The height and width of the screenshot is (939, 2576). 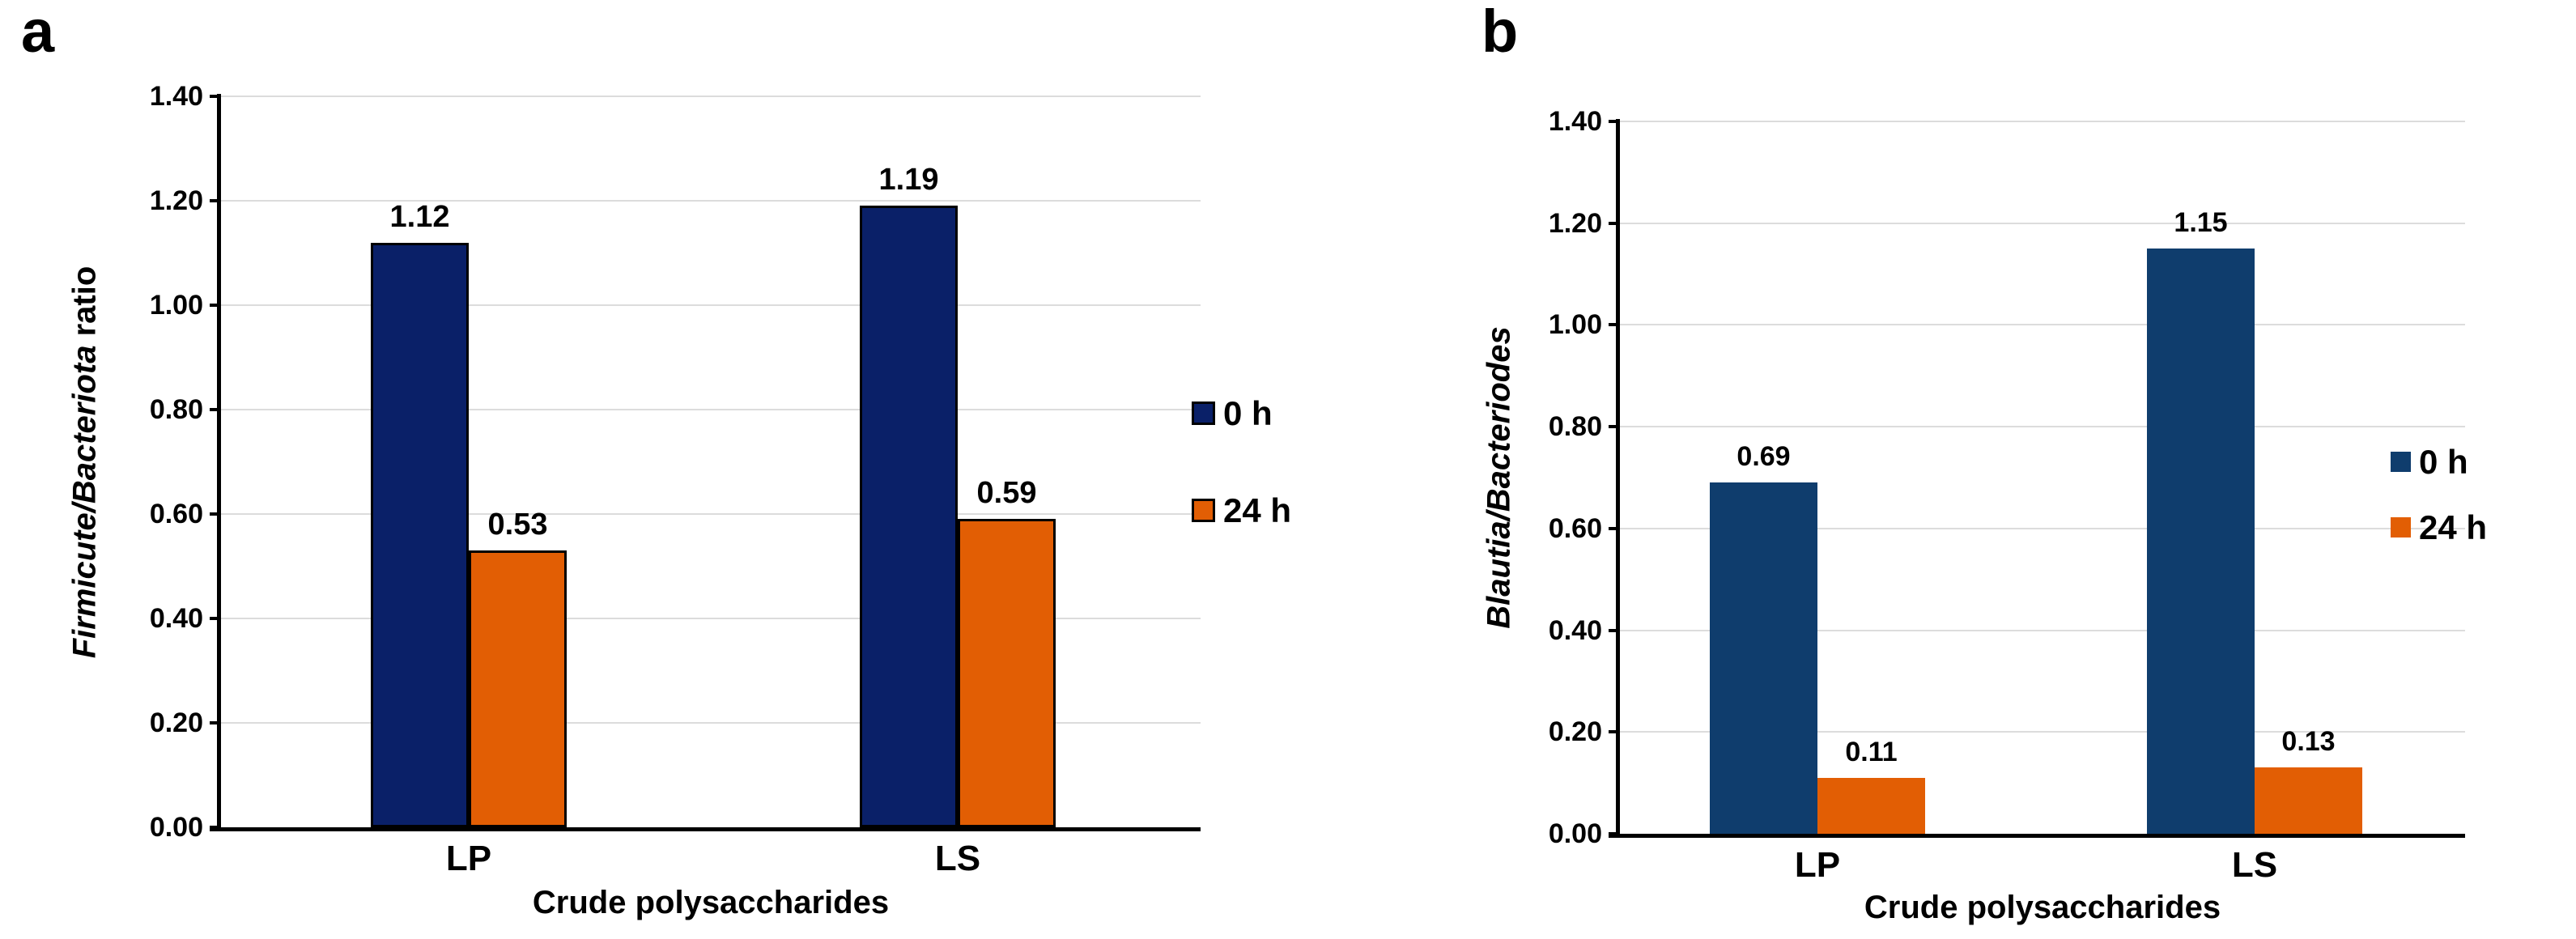 What do you see at coordinates (2308, 741) in the screenshot?
I see `bar-value-label: 0.13` at bounding box center [2308, 741].